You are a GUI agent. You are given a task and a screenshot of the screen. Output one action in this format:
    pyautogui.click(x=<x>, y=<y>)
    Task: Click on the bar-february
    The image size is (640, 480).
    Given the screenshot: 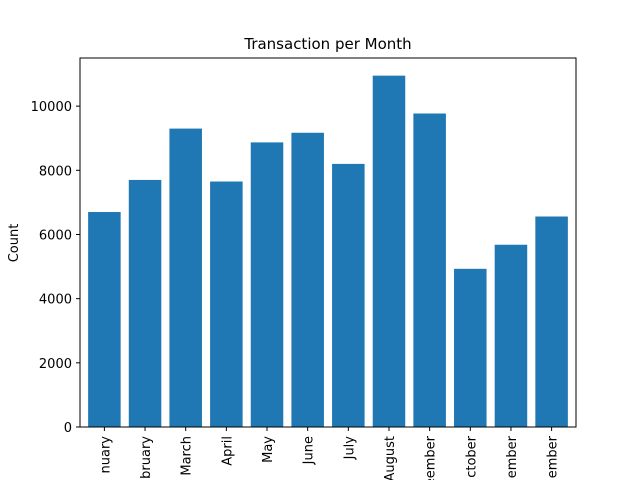 What is the action you would take?
    pyautogui.click(x=145, y=303)
    